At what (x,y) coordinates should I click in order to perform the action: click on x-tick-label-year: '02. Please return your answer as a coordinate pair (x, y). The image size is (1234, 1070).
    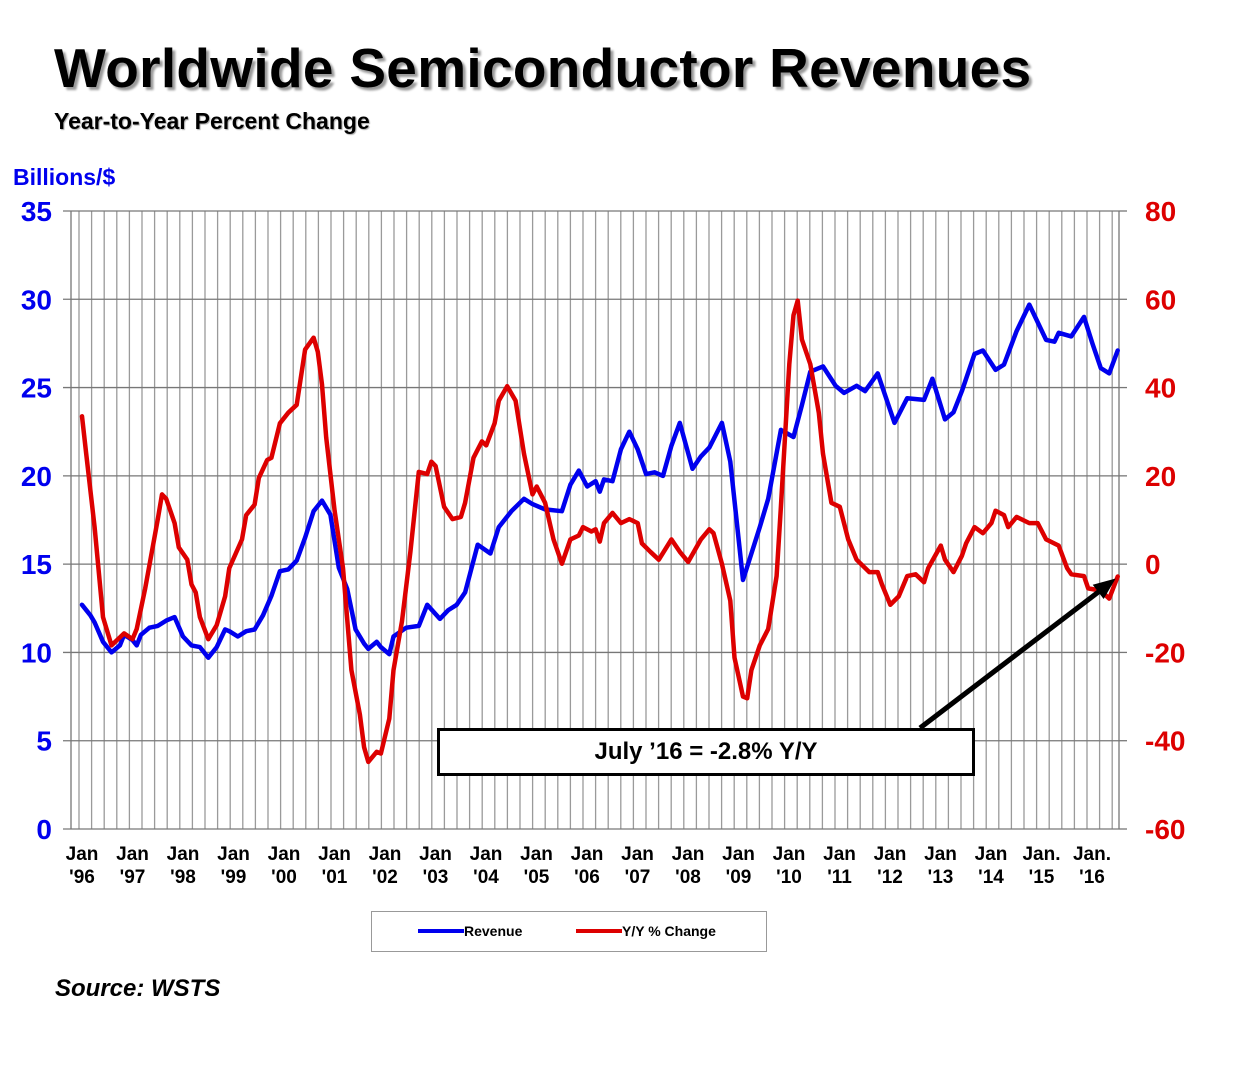
    Looking at the image, I should click on (385, 877).